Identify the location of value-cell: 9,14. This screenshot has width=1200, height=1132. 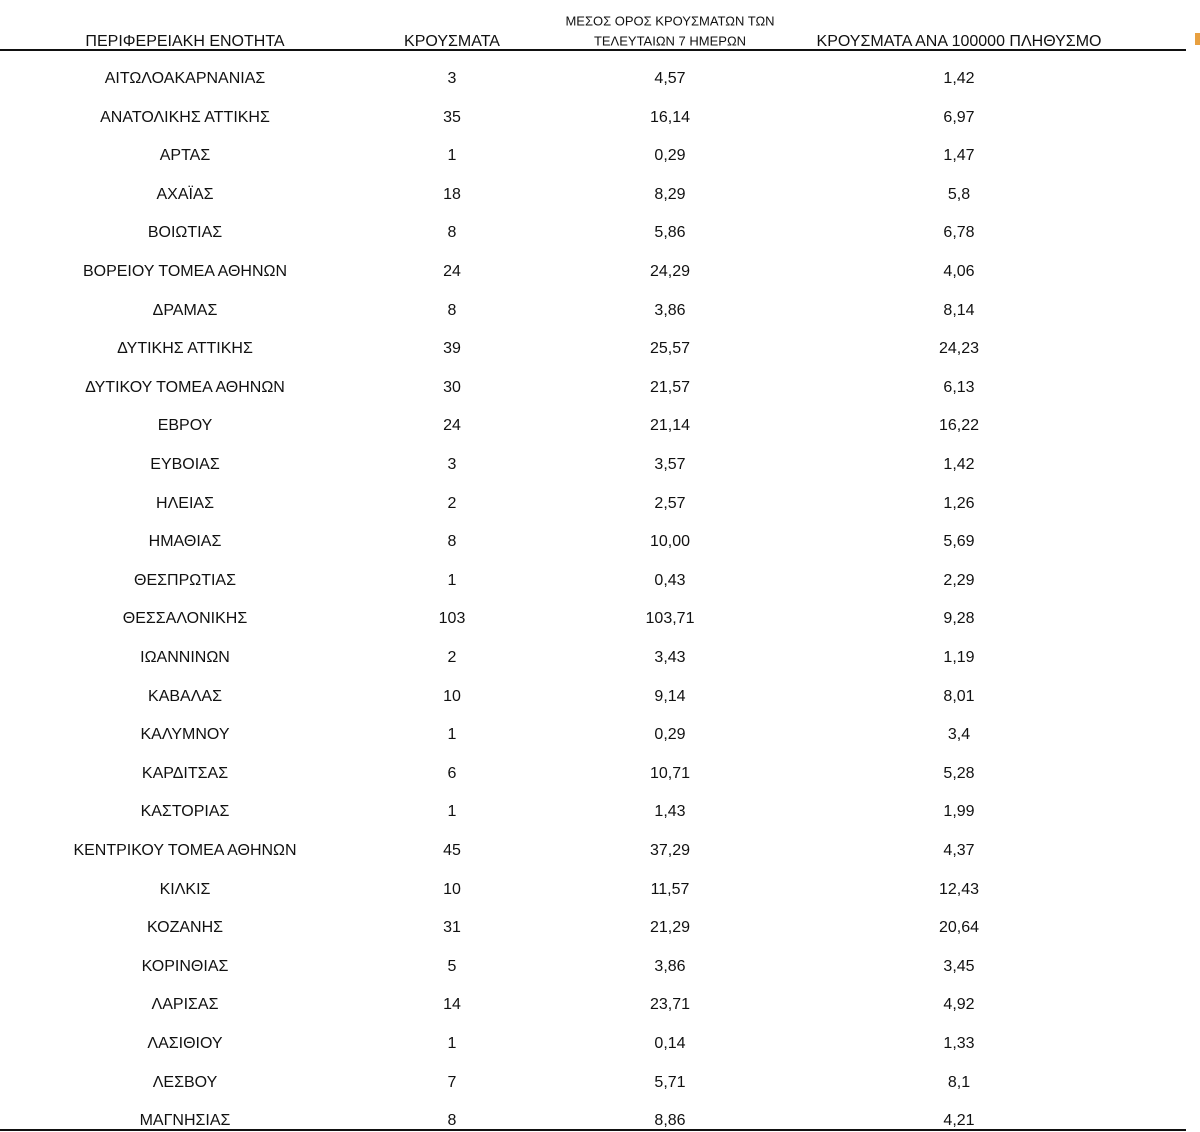
(670, 696).